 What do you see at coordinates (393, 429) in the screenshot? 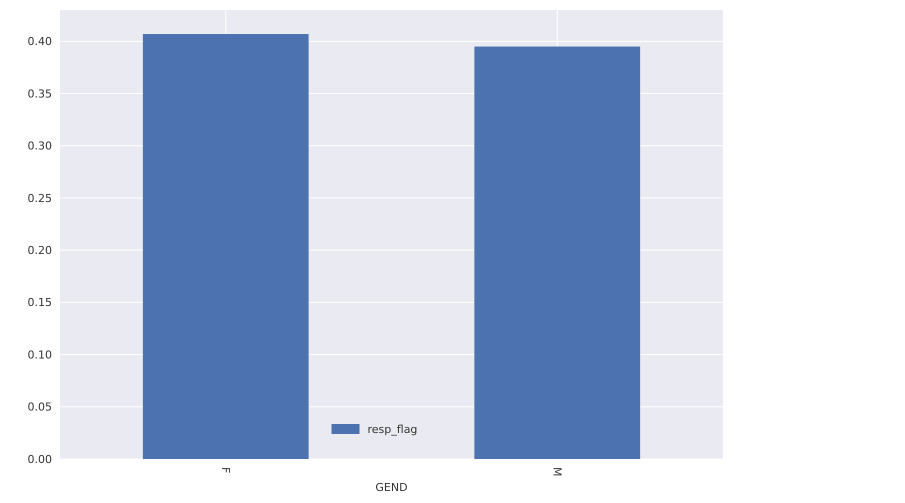
I see `legend-label: resp_flag` at bounding box center [393, 429].